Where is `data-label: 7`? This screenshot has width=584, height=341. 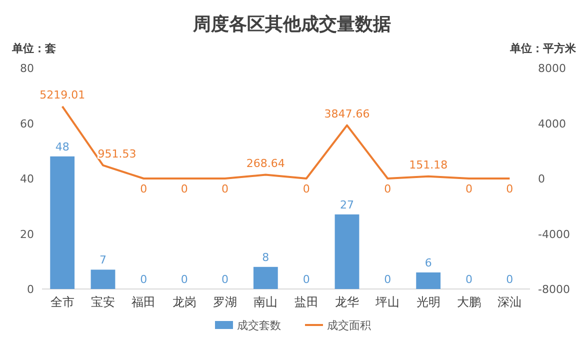
data-label: 7 is located at coordinates (103, 260).